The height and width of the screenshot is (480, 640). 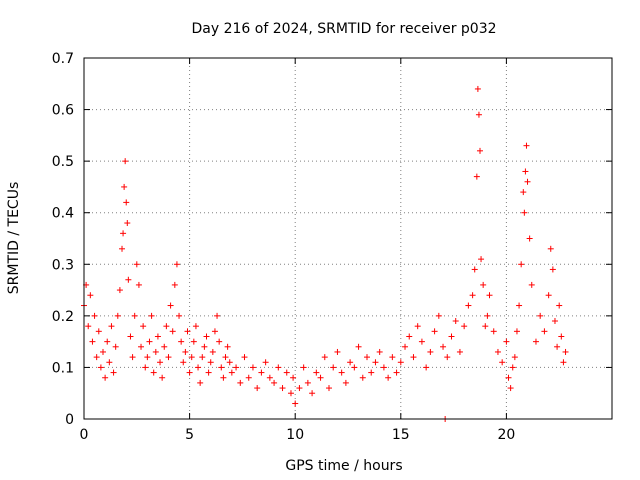 I want to click on x-tick-label: 15, so click(x=401, y=435).